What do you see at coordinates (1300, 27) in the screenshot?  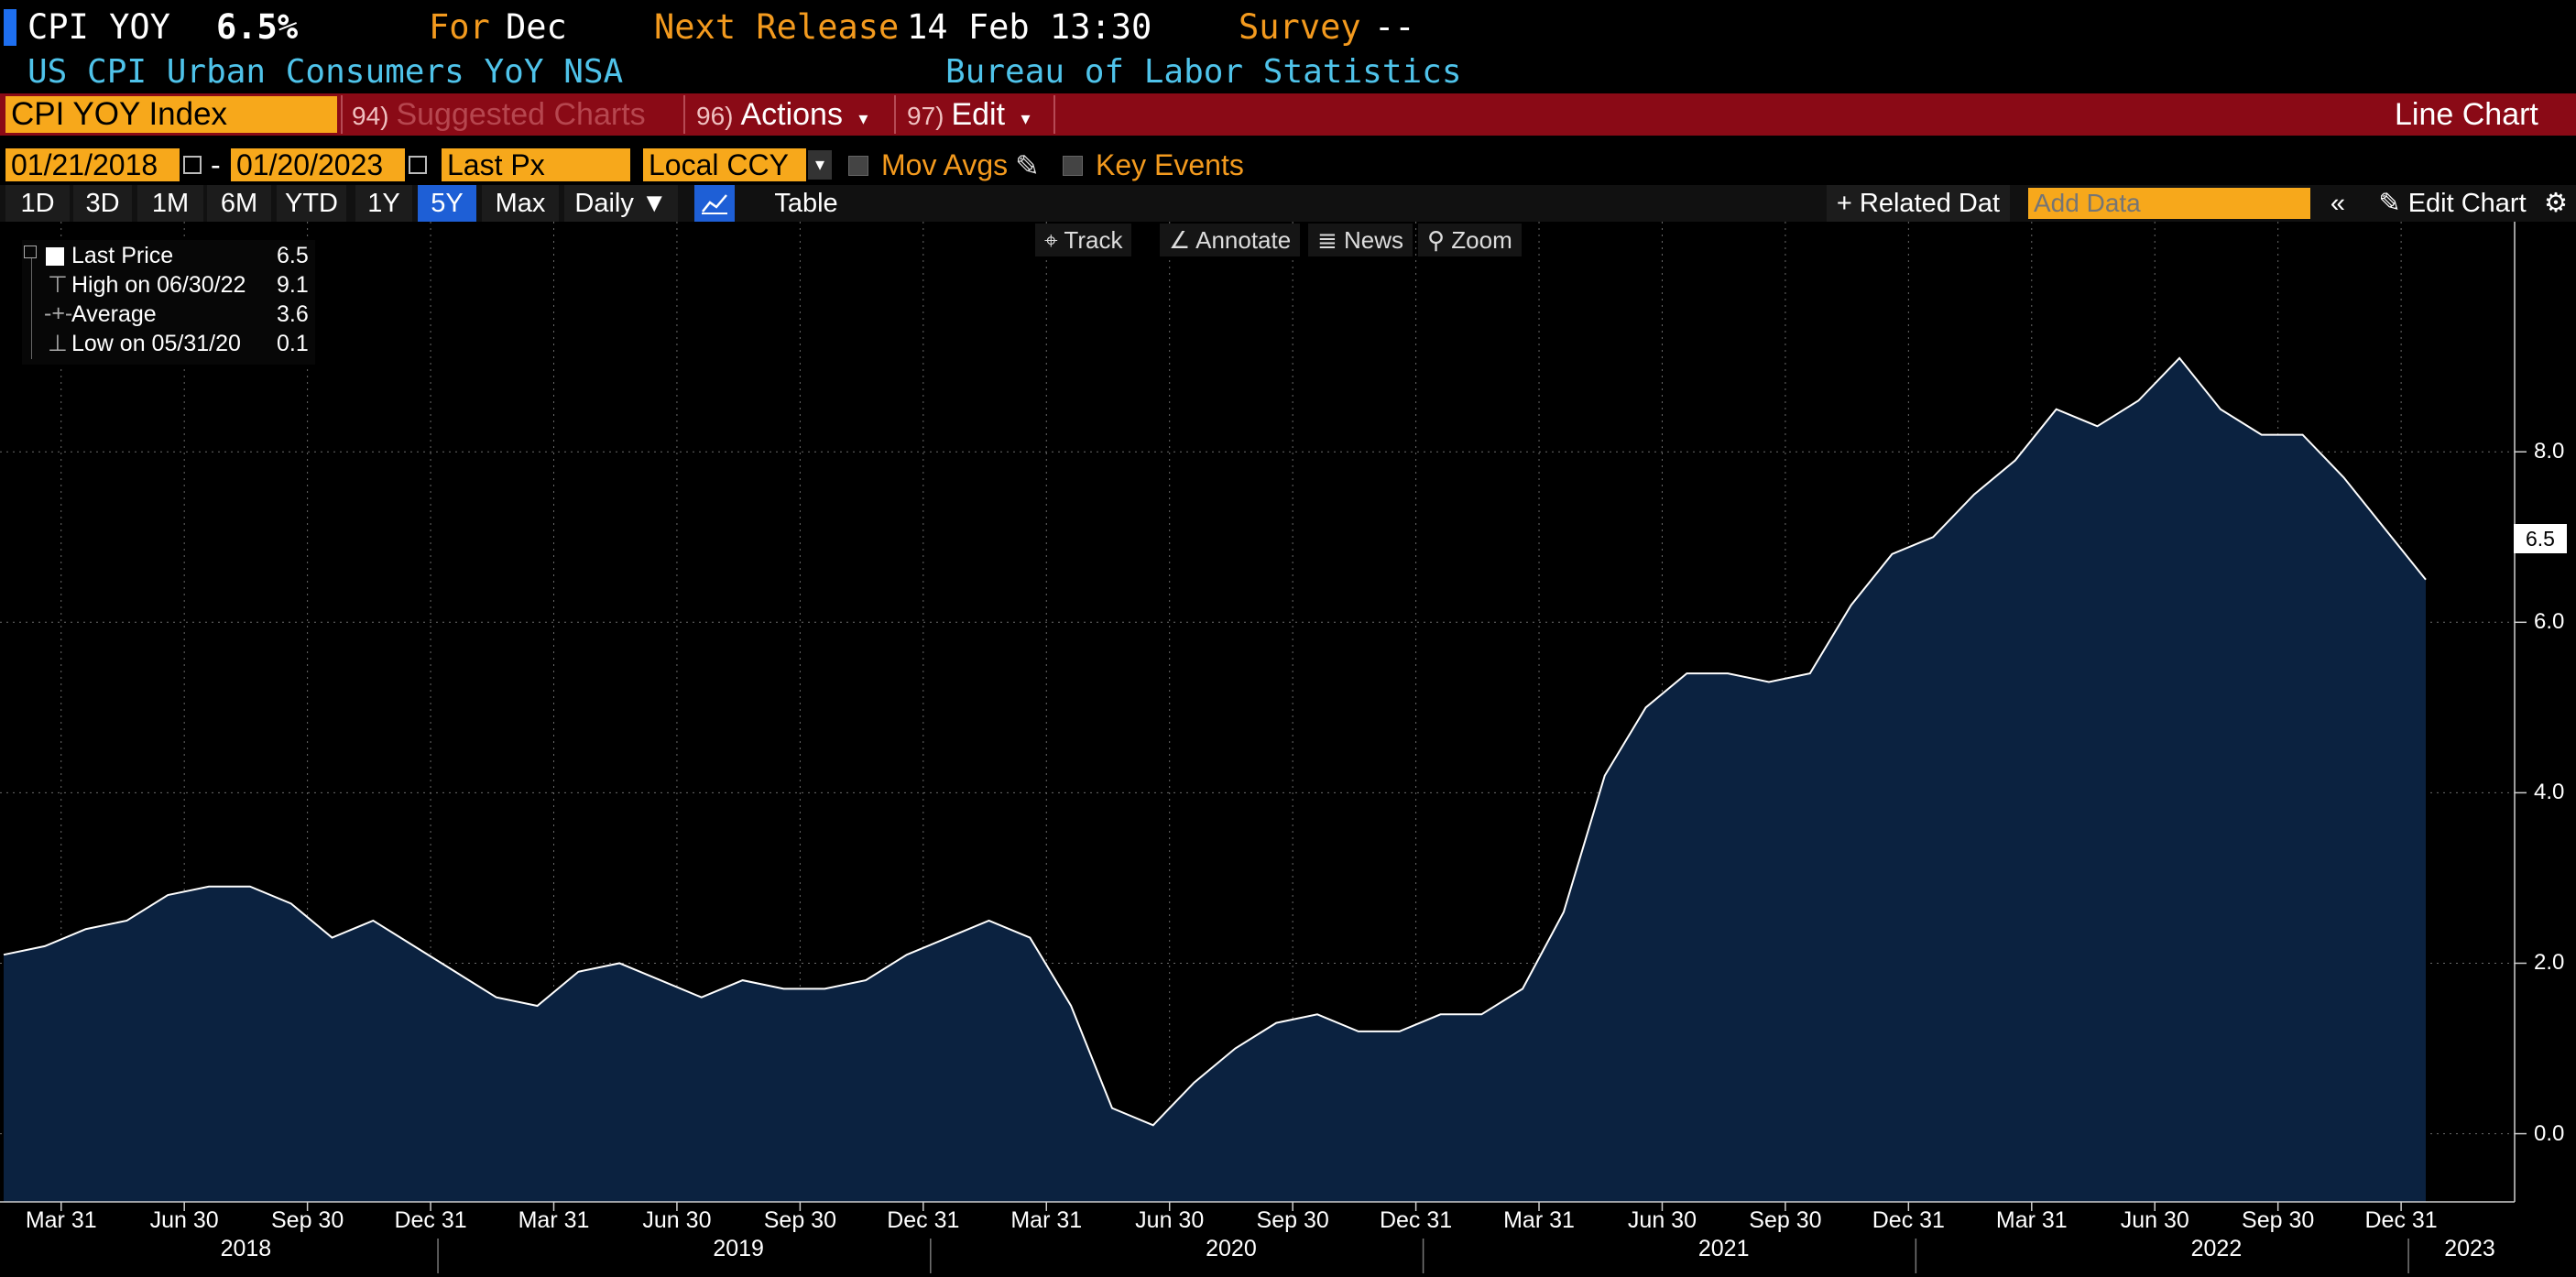 I see `survey-label: Survey` at bounding box center [1300, 27].